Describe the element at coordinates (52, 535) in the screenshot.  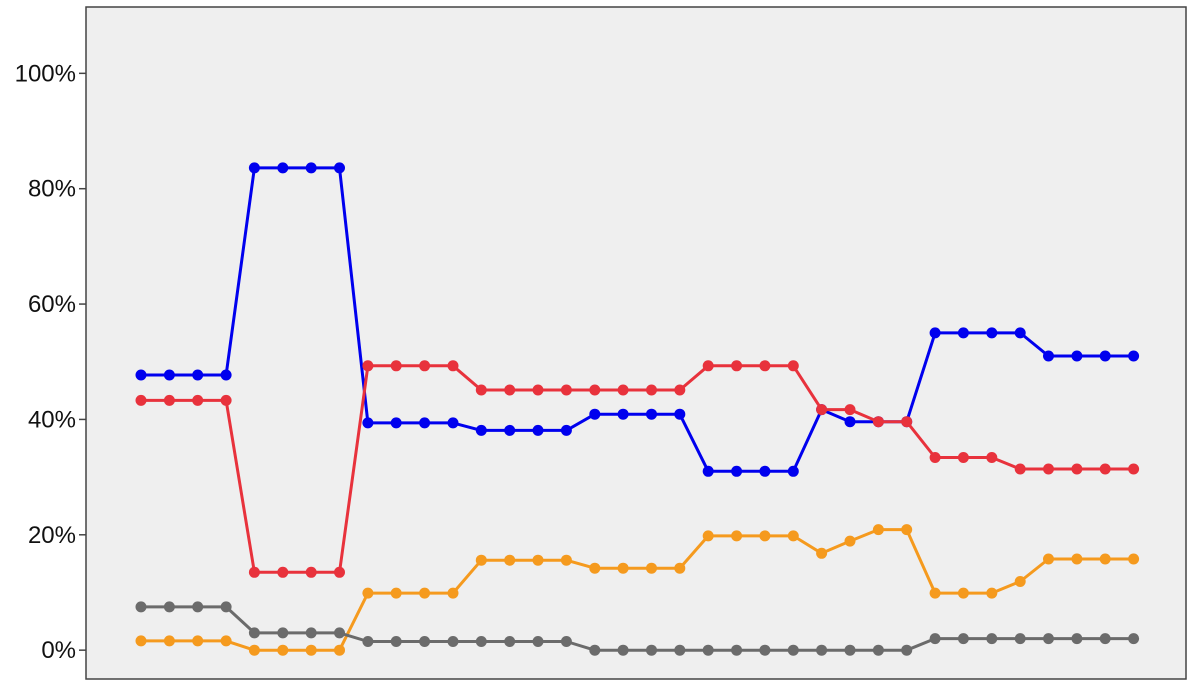
I see `y-tick-label: 20%` at that location.